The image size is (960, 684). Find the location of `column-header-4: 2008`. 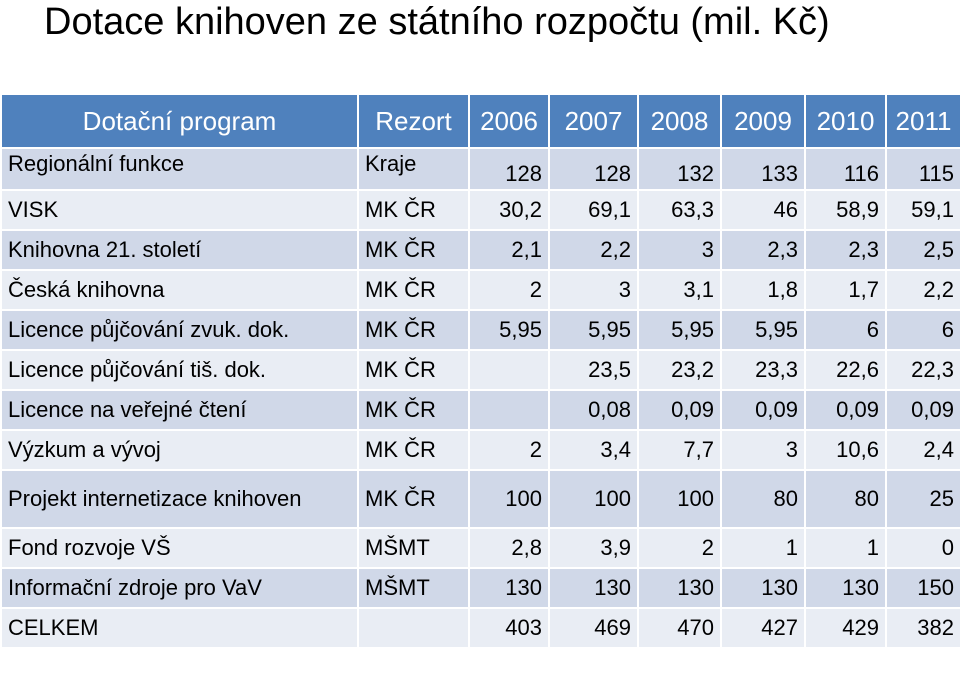

column-header-4: 2008 is located at coordinates (679, 121).